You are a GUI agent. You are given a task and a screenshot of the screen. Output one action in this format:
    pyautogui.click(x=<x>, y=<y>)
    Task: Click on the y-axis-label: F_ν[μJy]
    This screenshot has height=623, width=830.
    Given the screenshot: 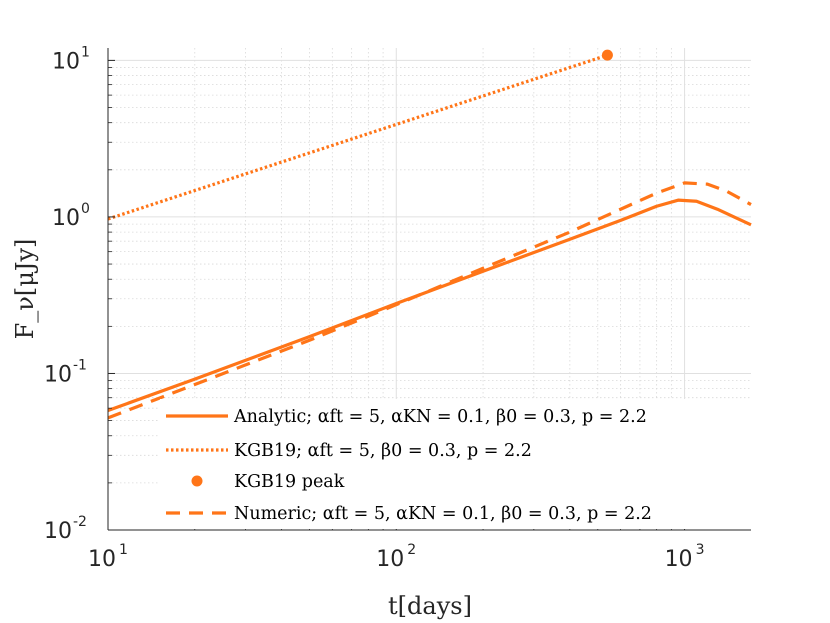 What is the action you would take?
    pyautogui.click(x=25, y=289)
    